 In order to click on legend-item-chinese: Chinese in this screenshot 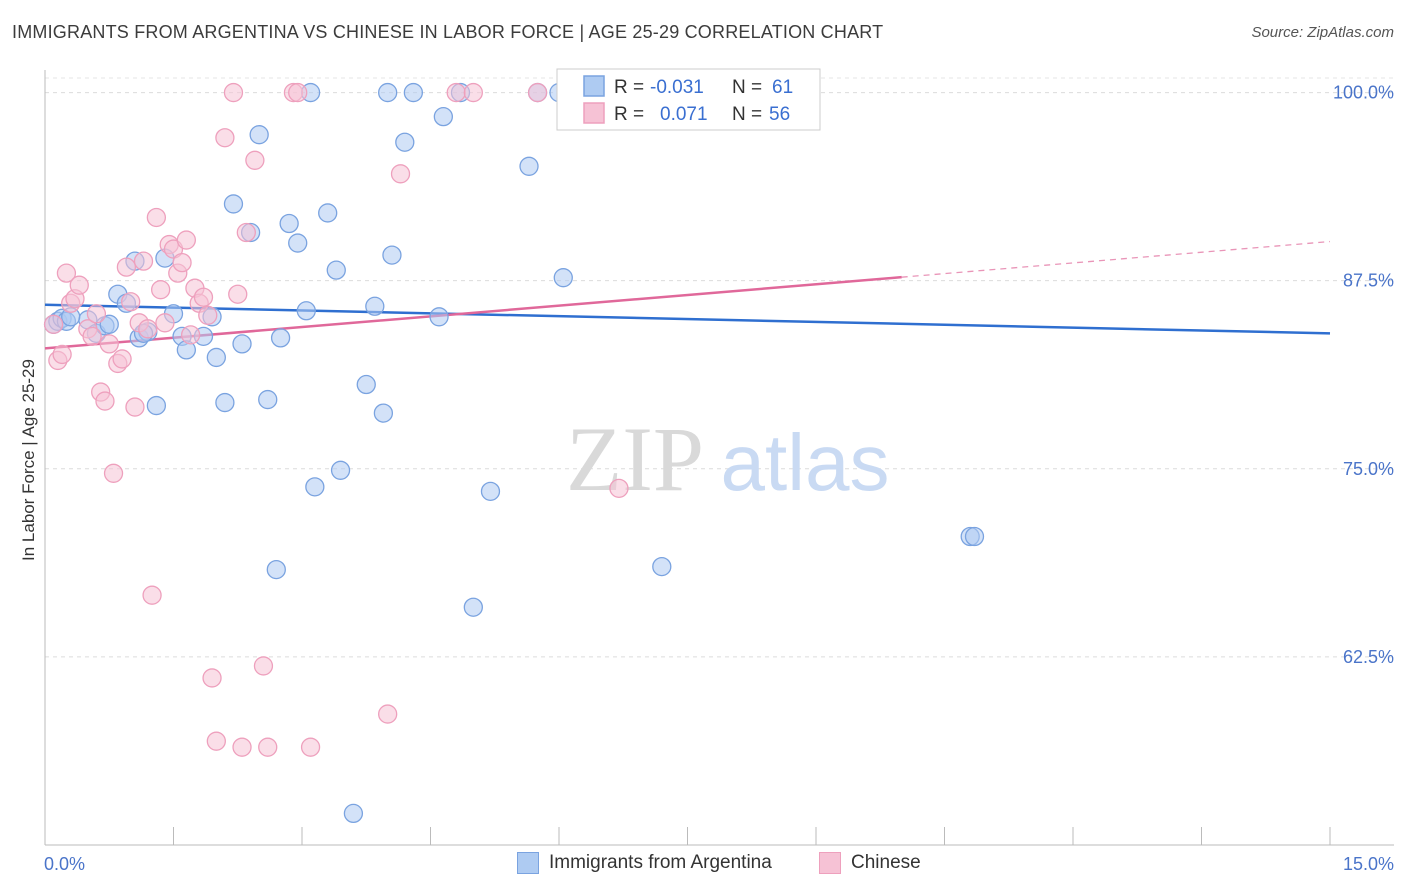, I will do `click(870, 863)`.